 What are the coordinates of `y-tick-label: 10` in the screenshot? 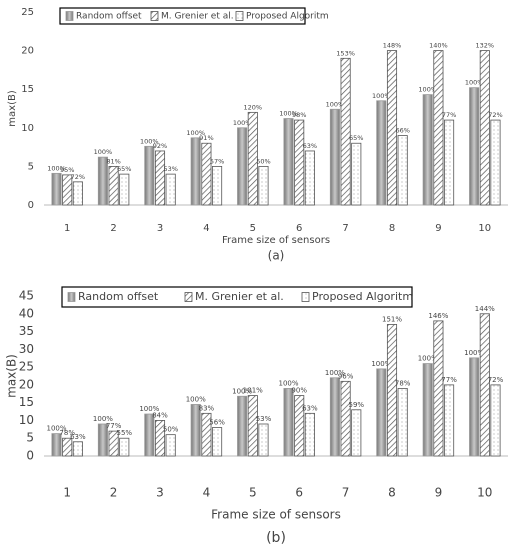 It's located at (27, 128).